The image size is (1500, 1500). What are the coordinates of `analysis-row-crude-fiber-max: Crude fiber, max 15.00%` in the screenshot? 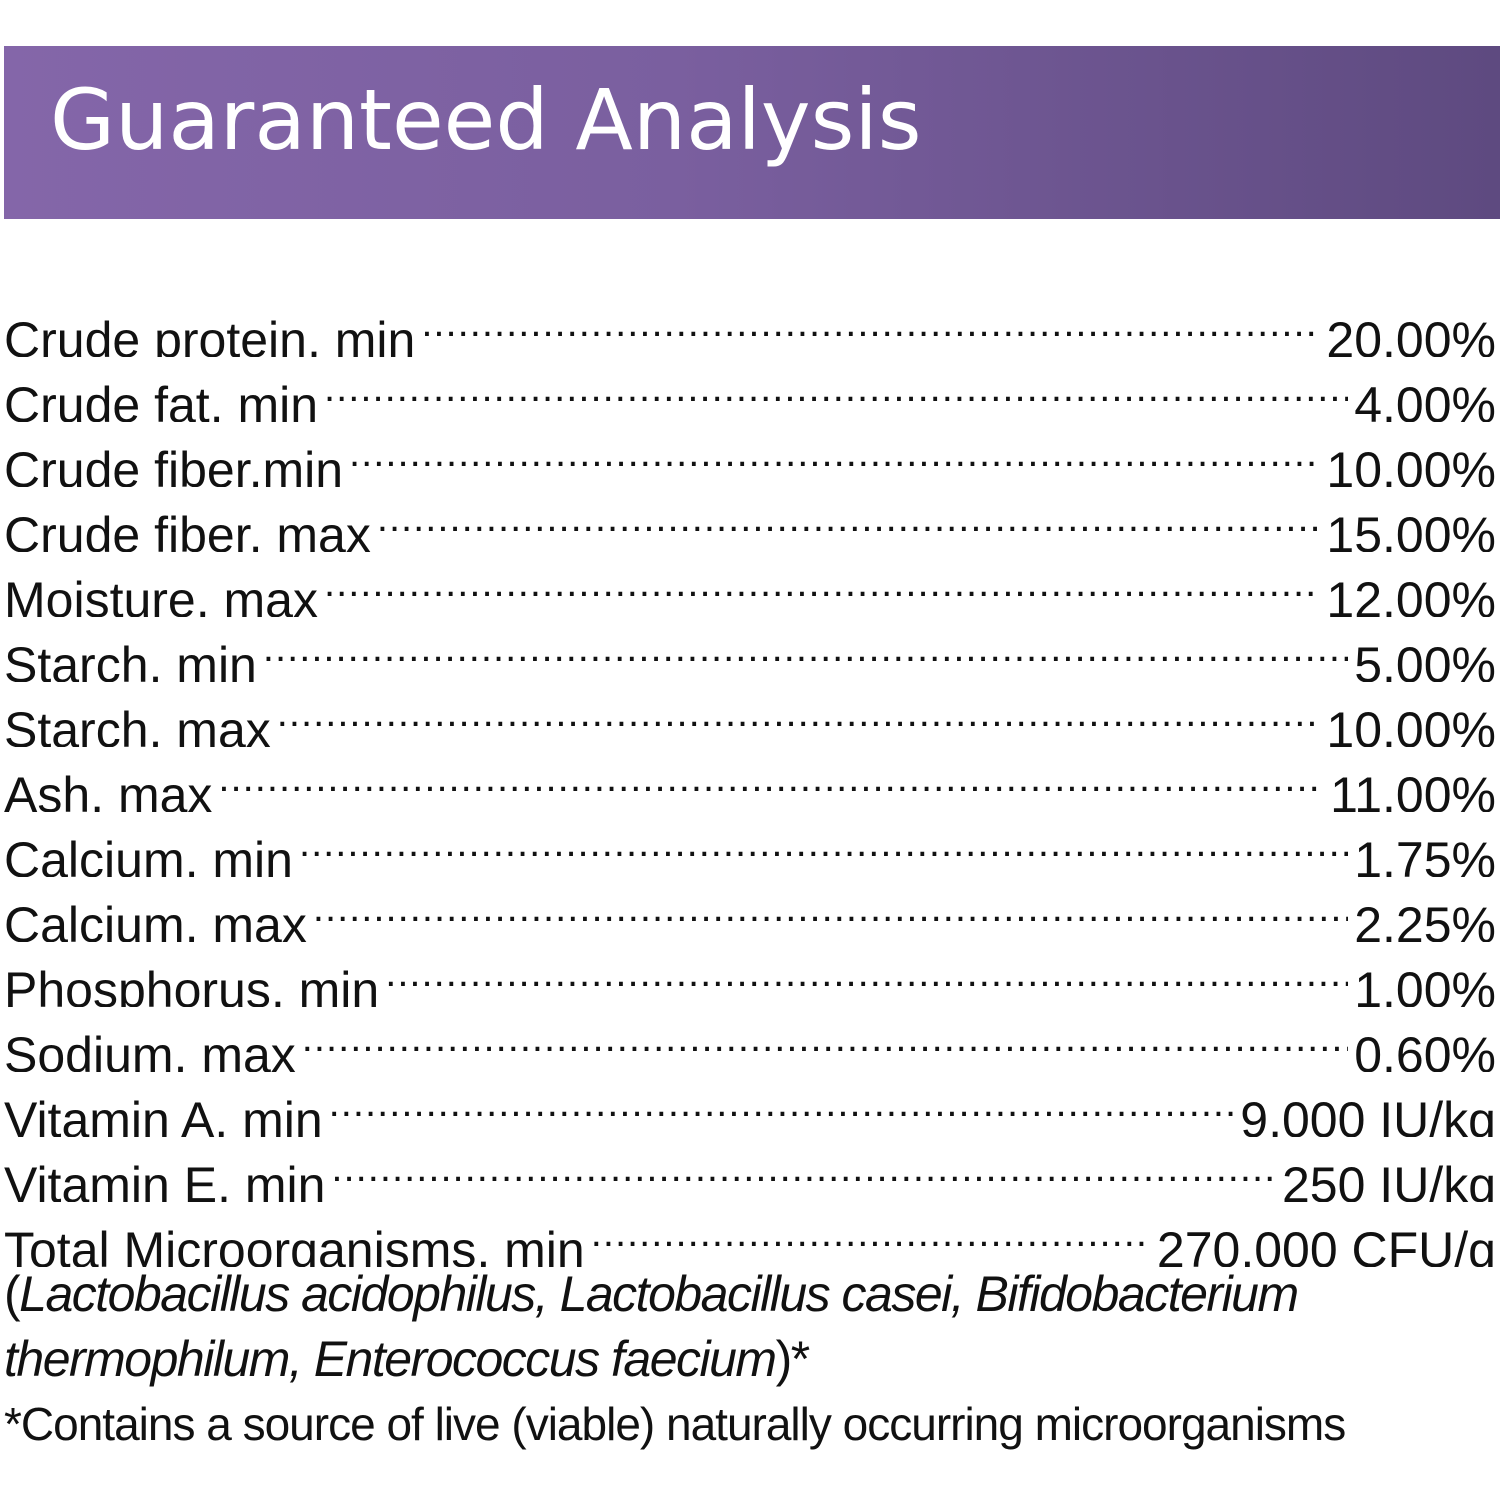 It's located at (750, 519).